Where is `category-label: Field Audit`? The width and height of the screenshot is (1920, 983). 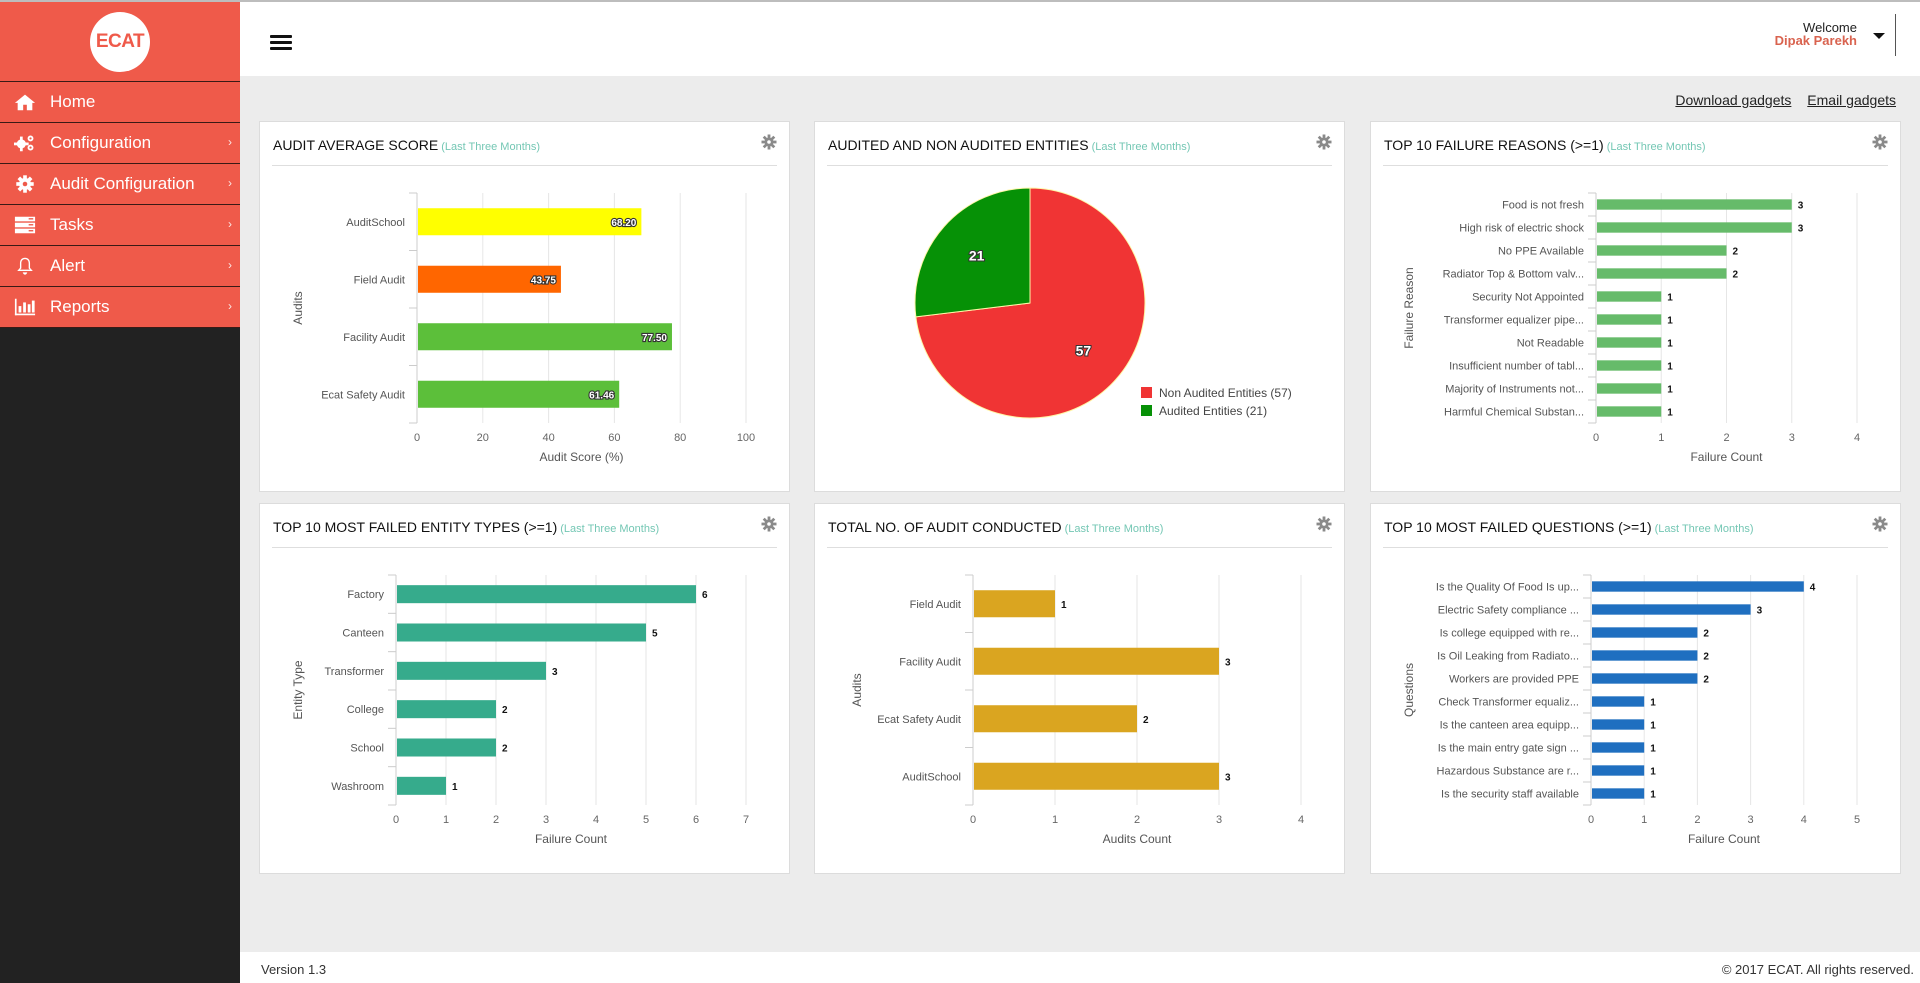
category-label: Field Audit is located at coordinates (935, 605).